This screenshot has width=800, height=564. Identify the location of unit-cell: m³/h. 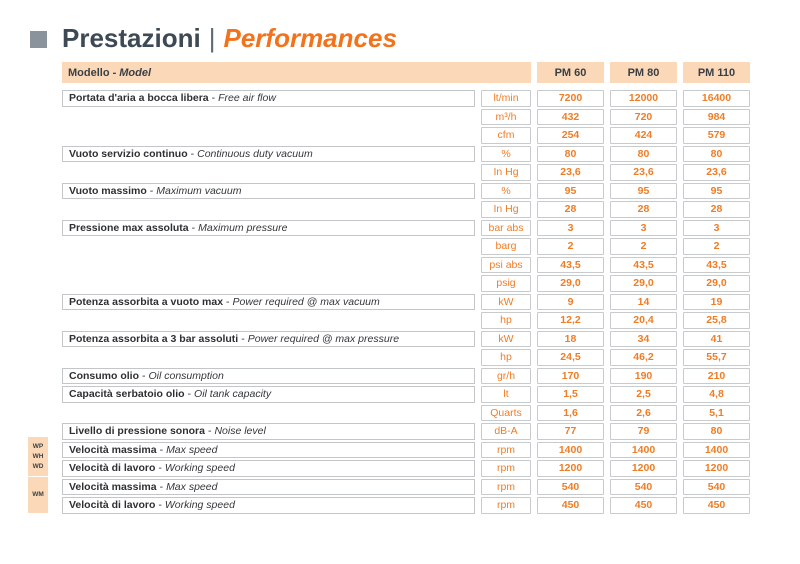
(506, 116).